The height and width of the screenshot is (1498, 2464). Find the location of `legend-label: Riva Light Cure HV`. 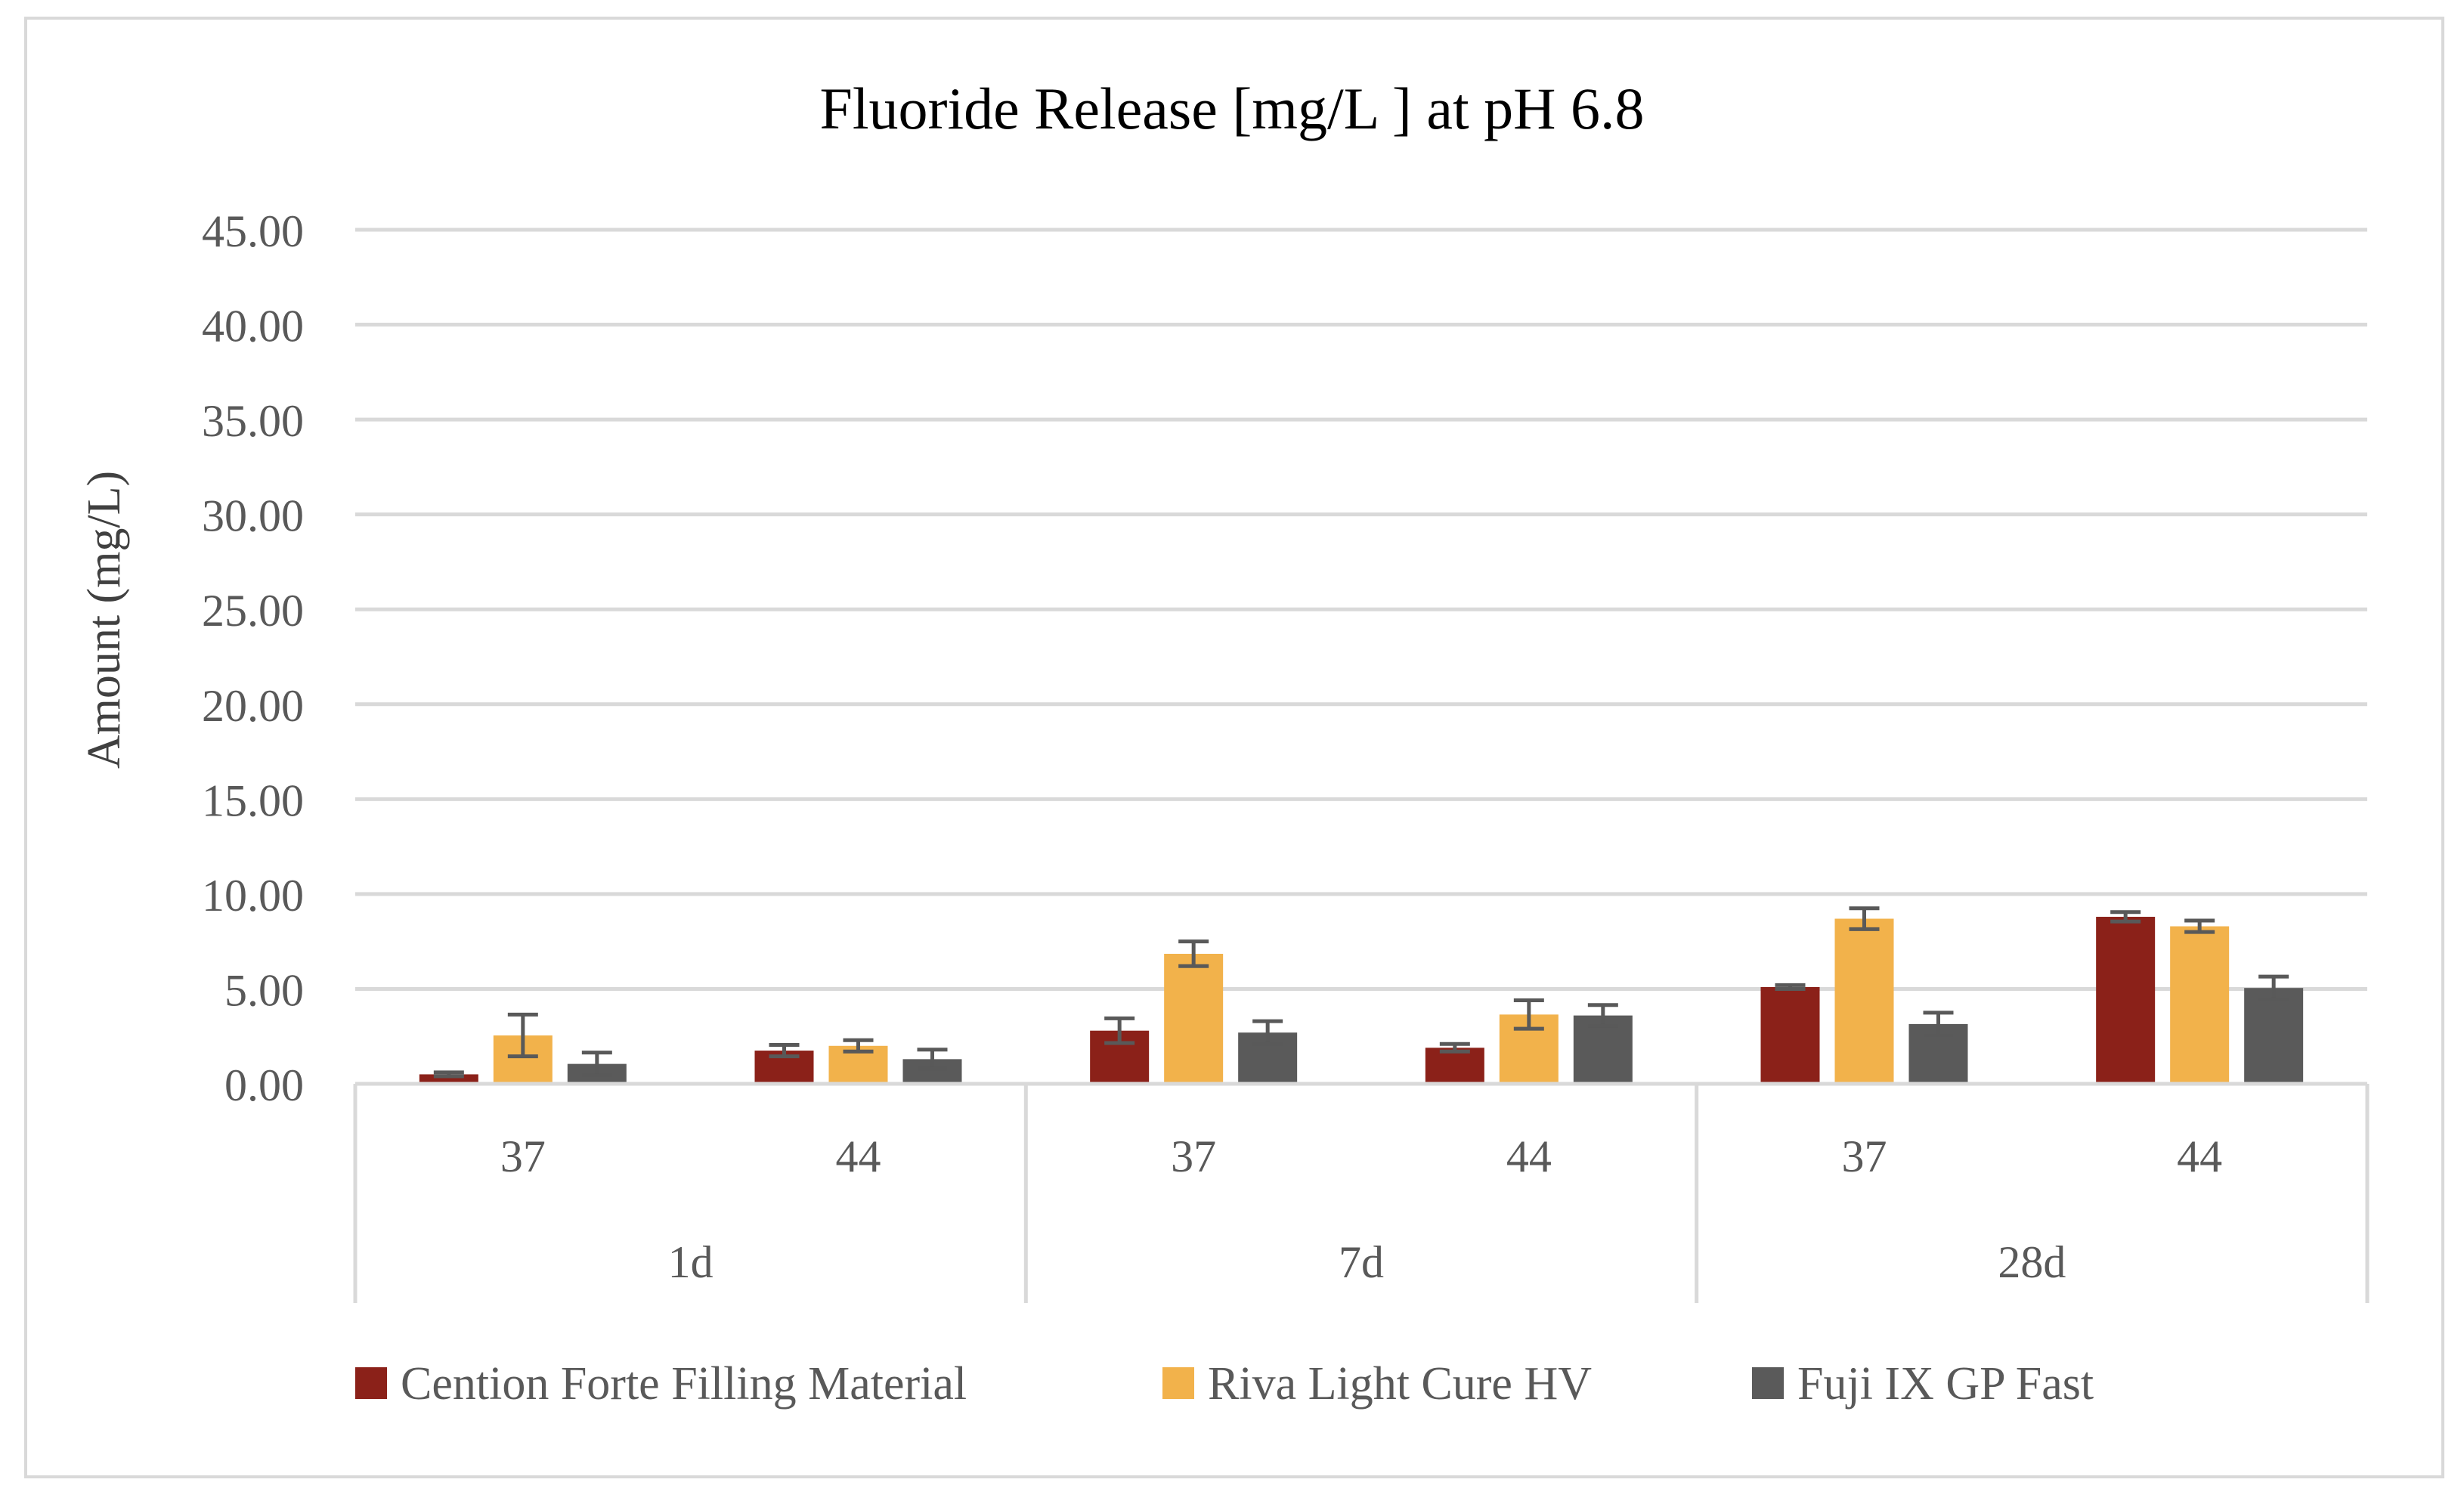

legend-label: Riva Light Cure HV is located at coordinates (1400, 1384).